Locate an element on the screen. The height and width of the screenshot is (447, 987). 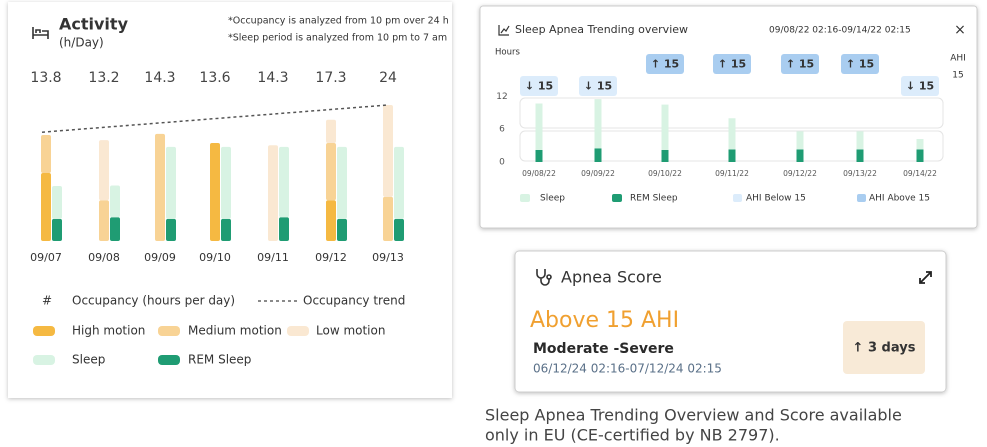
x-tick-label: 09/09 is located at coordinates (160, 257).